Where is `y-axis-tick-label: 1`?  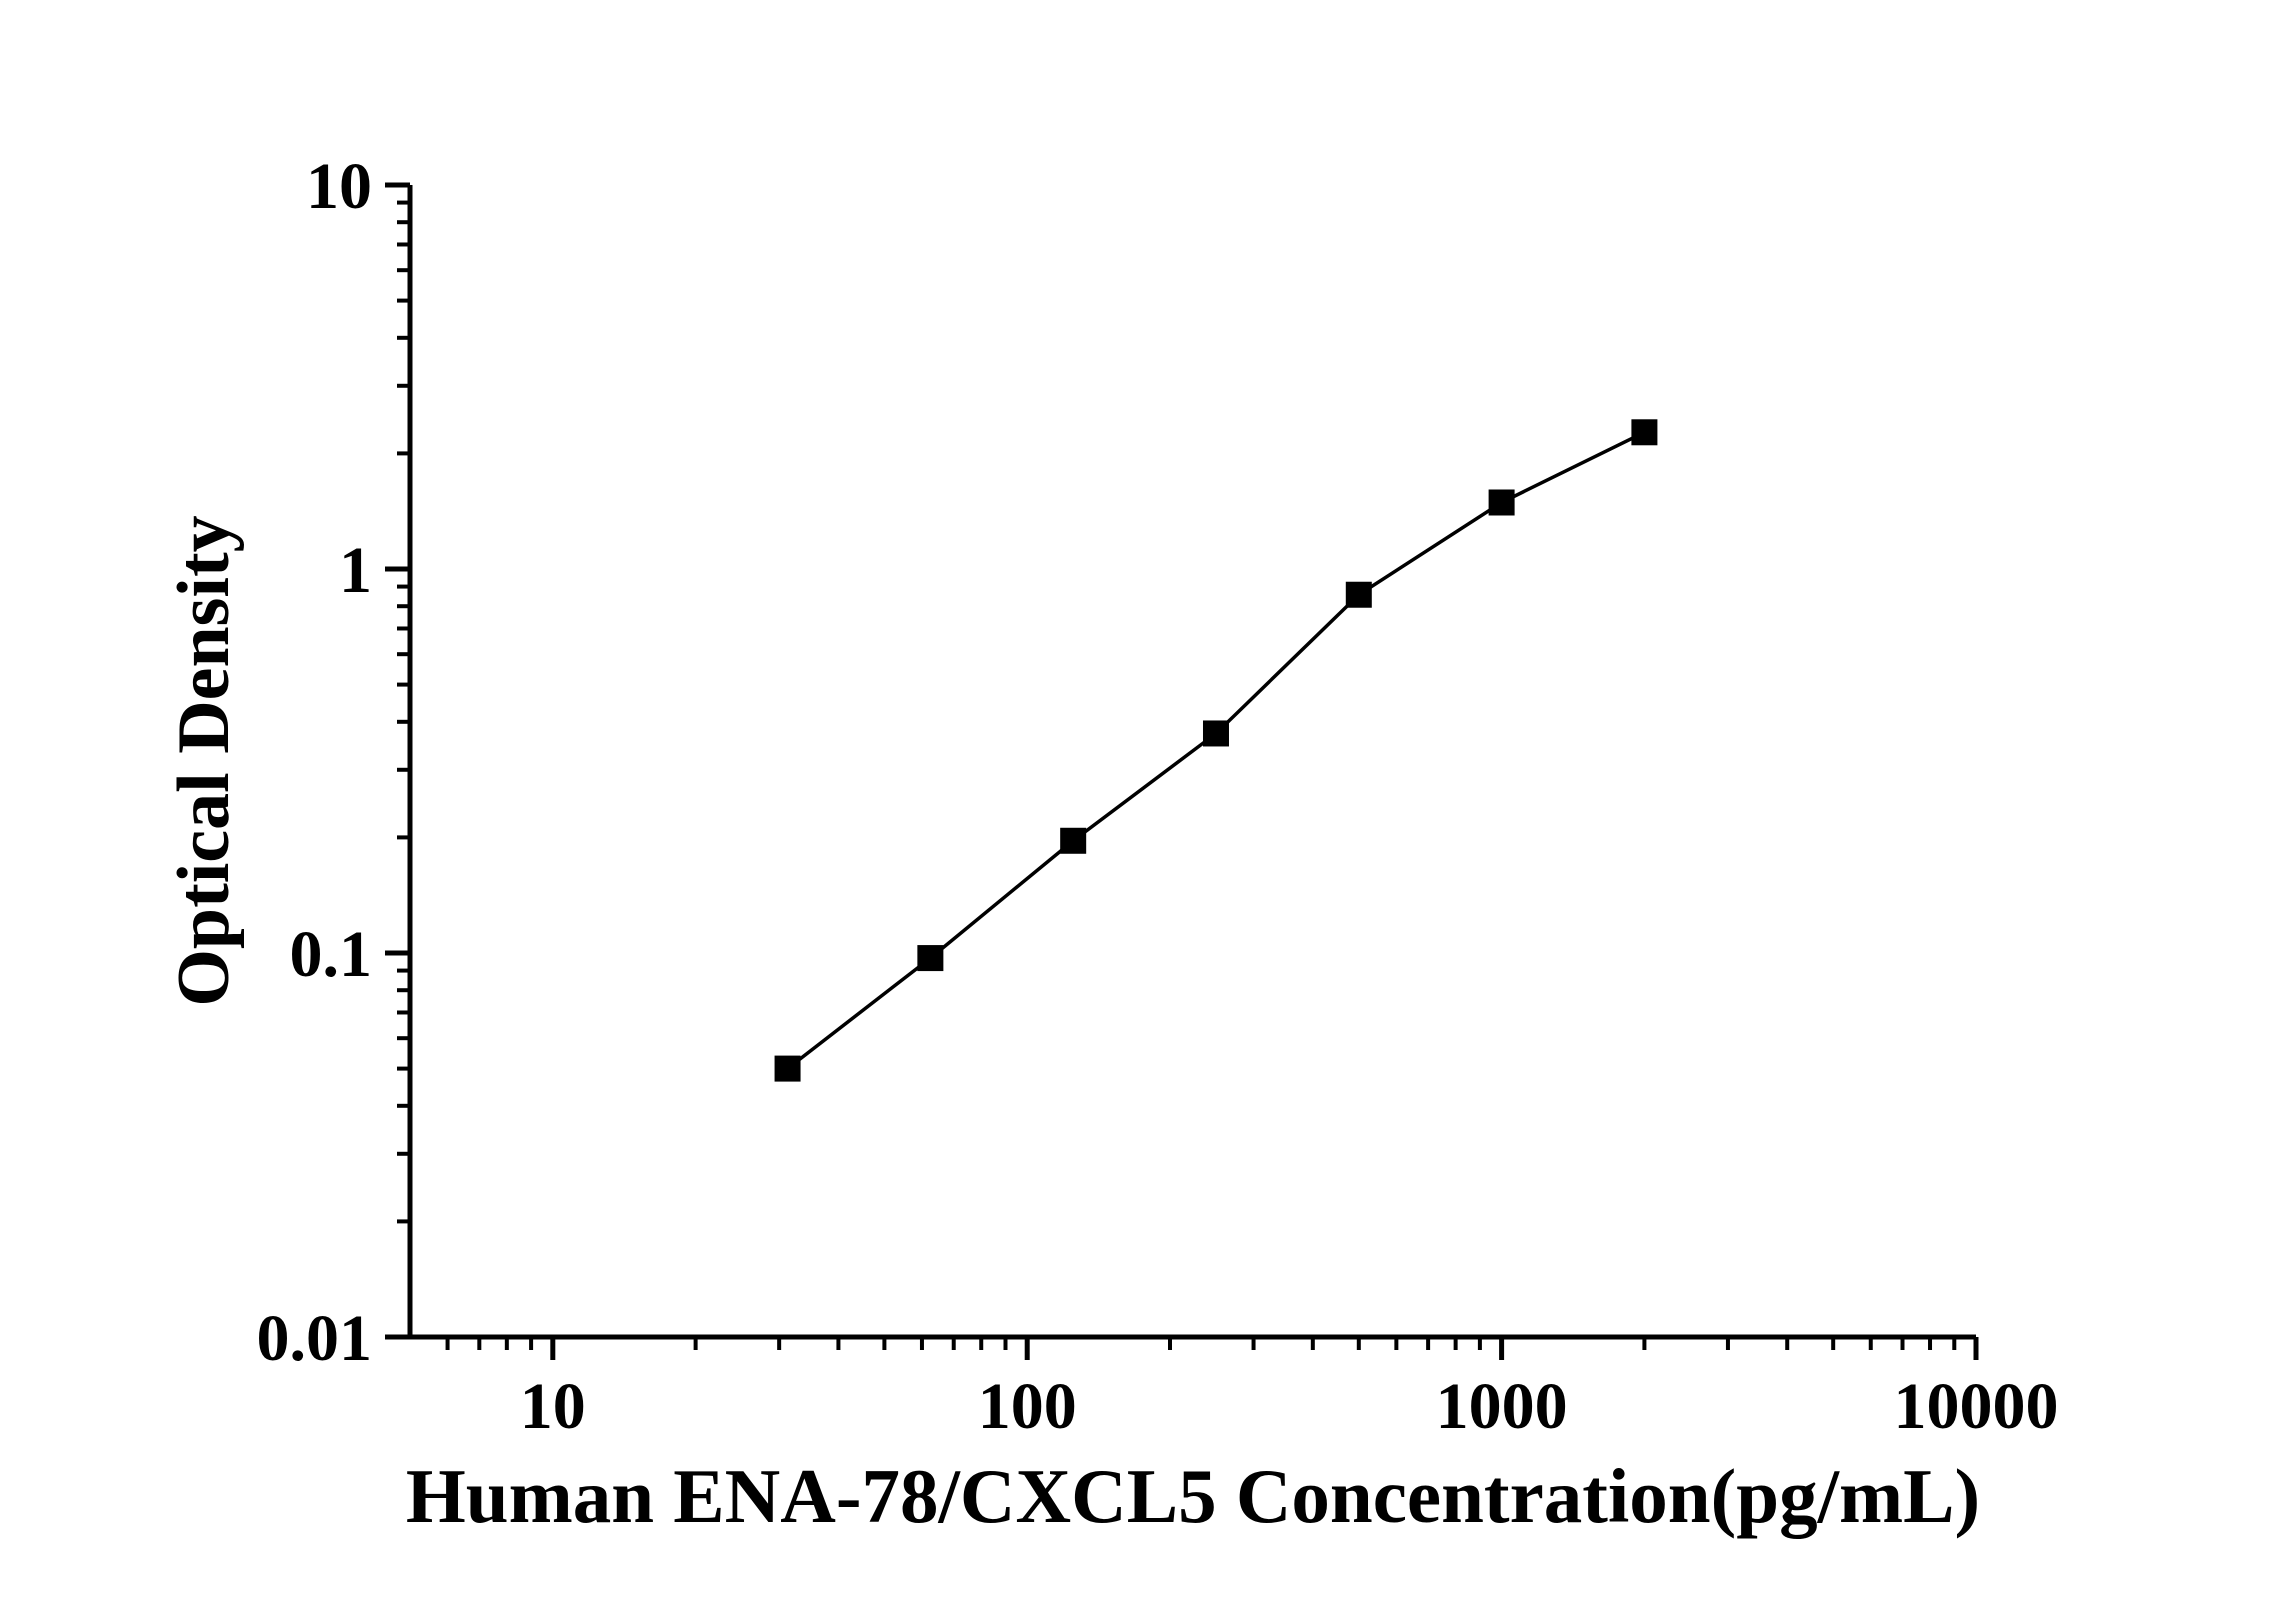 y-axis-tick-label: 1 is located at coordinates (355, 570).